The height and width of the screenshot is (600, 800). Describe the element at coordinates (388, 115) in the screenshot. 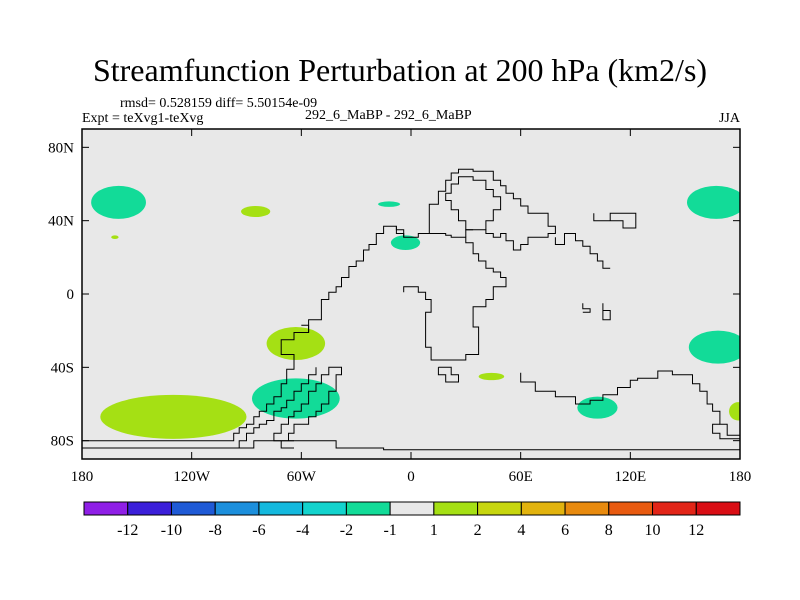

I see `case-label: 292_6_MaBP - 292_6_MaBP` at that location.